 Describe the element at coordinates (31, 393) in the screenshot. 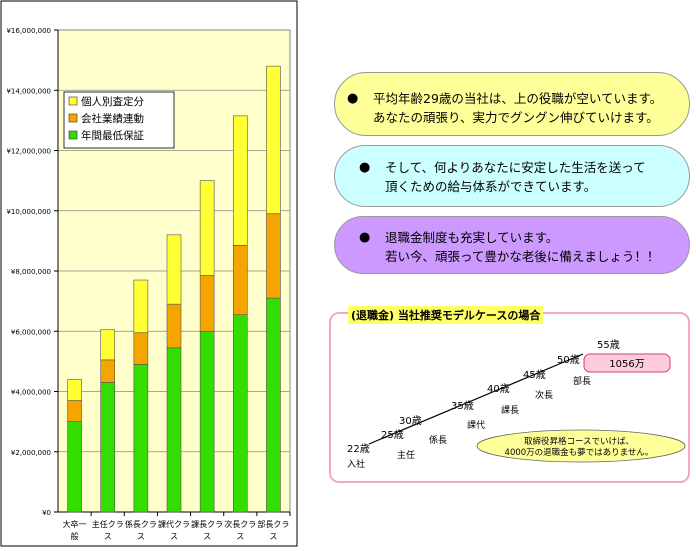

I see `y-tick-label: ¥4,000,000` at that location.